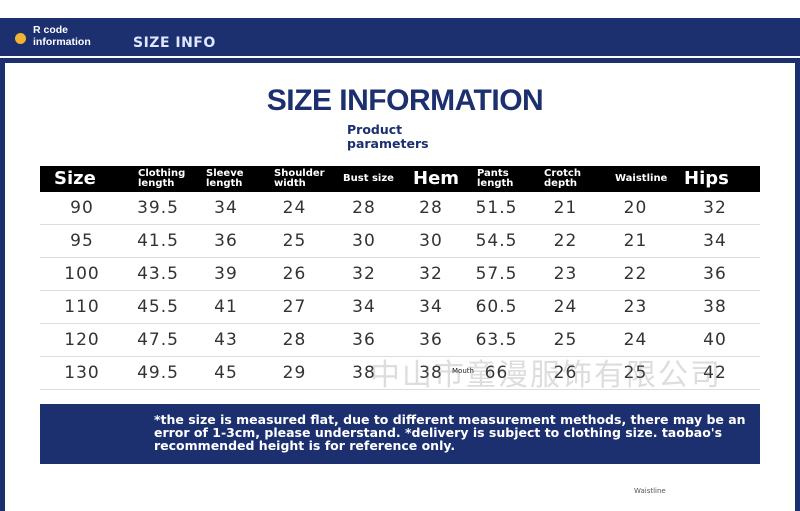 The height and width of the screenshot is (511, 800). Describe the element at coordinates (496, 373) in the screenshot. I see `table-cell: 66` at that location.